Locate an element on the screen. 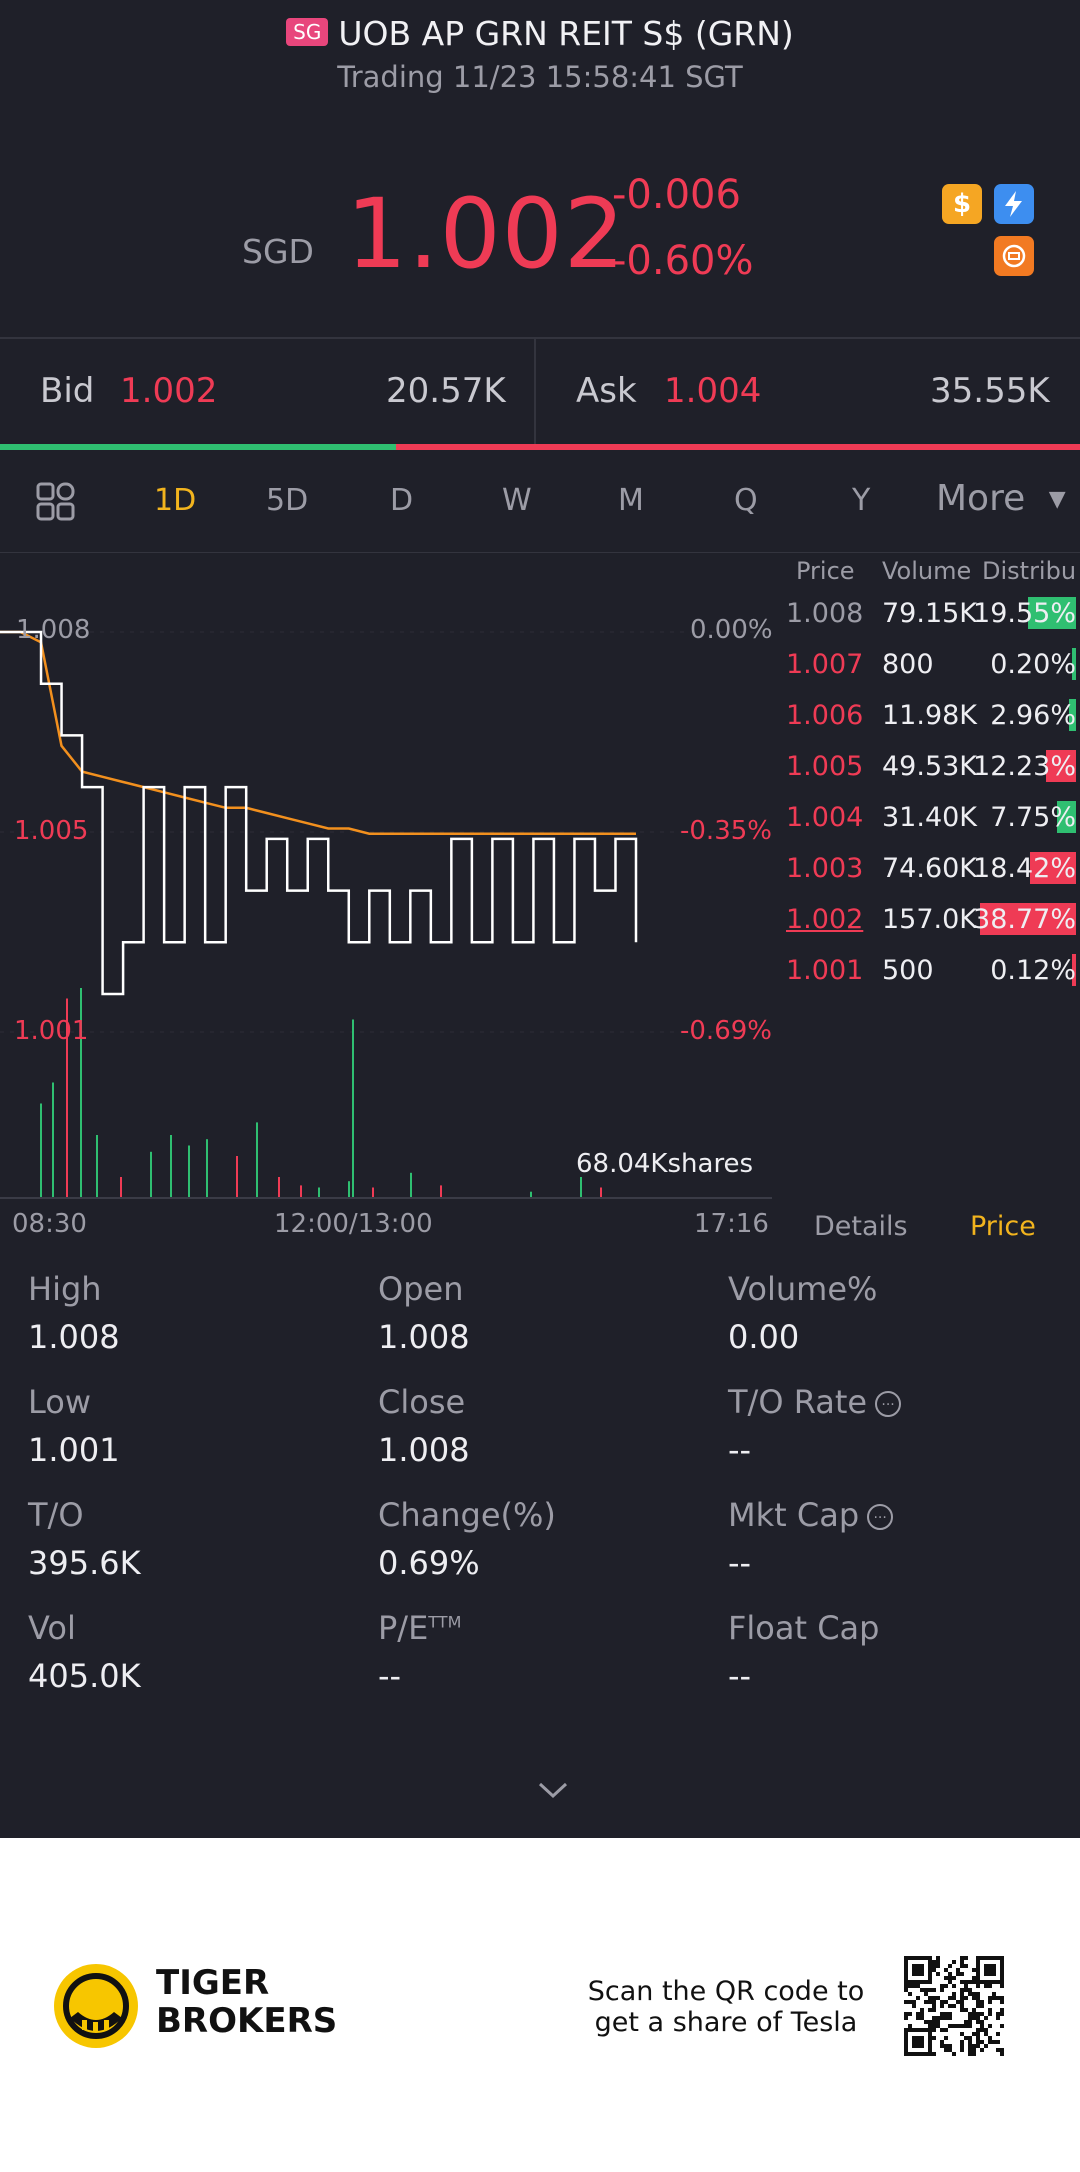 The height and width of the screenshot is (2172, 1080). stat-label-text: Mkt Cap is located at coordinates (794, 1515).